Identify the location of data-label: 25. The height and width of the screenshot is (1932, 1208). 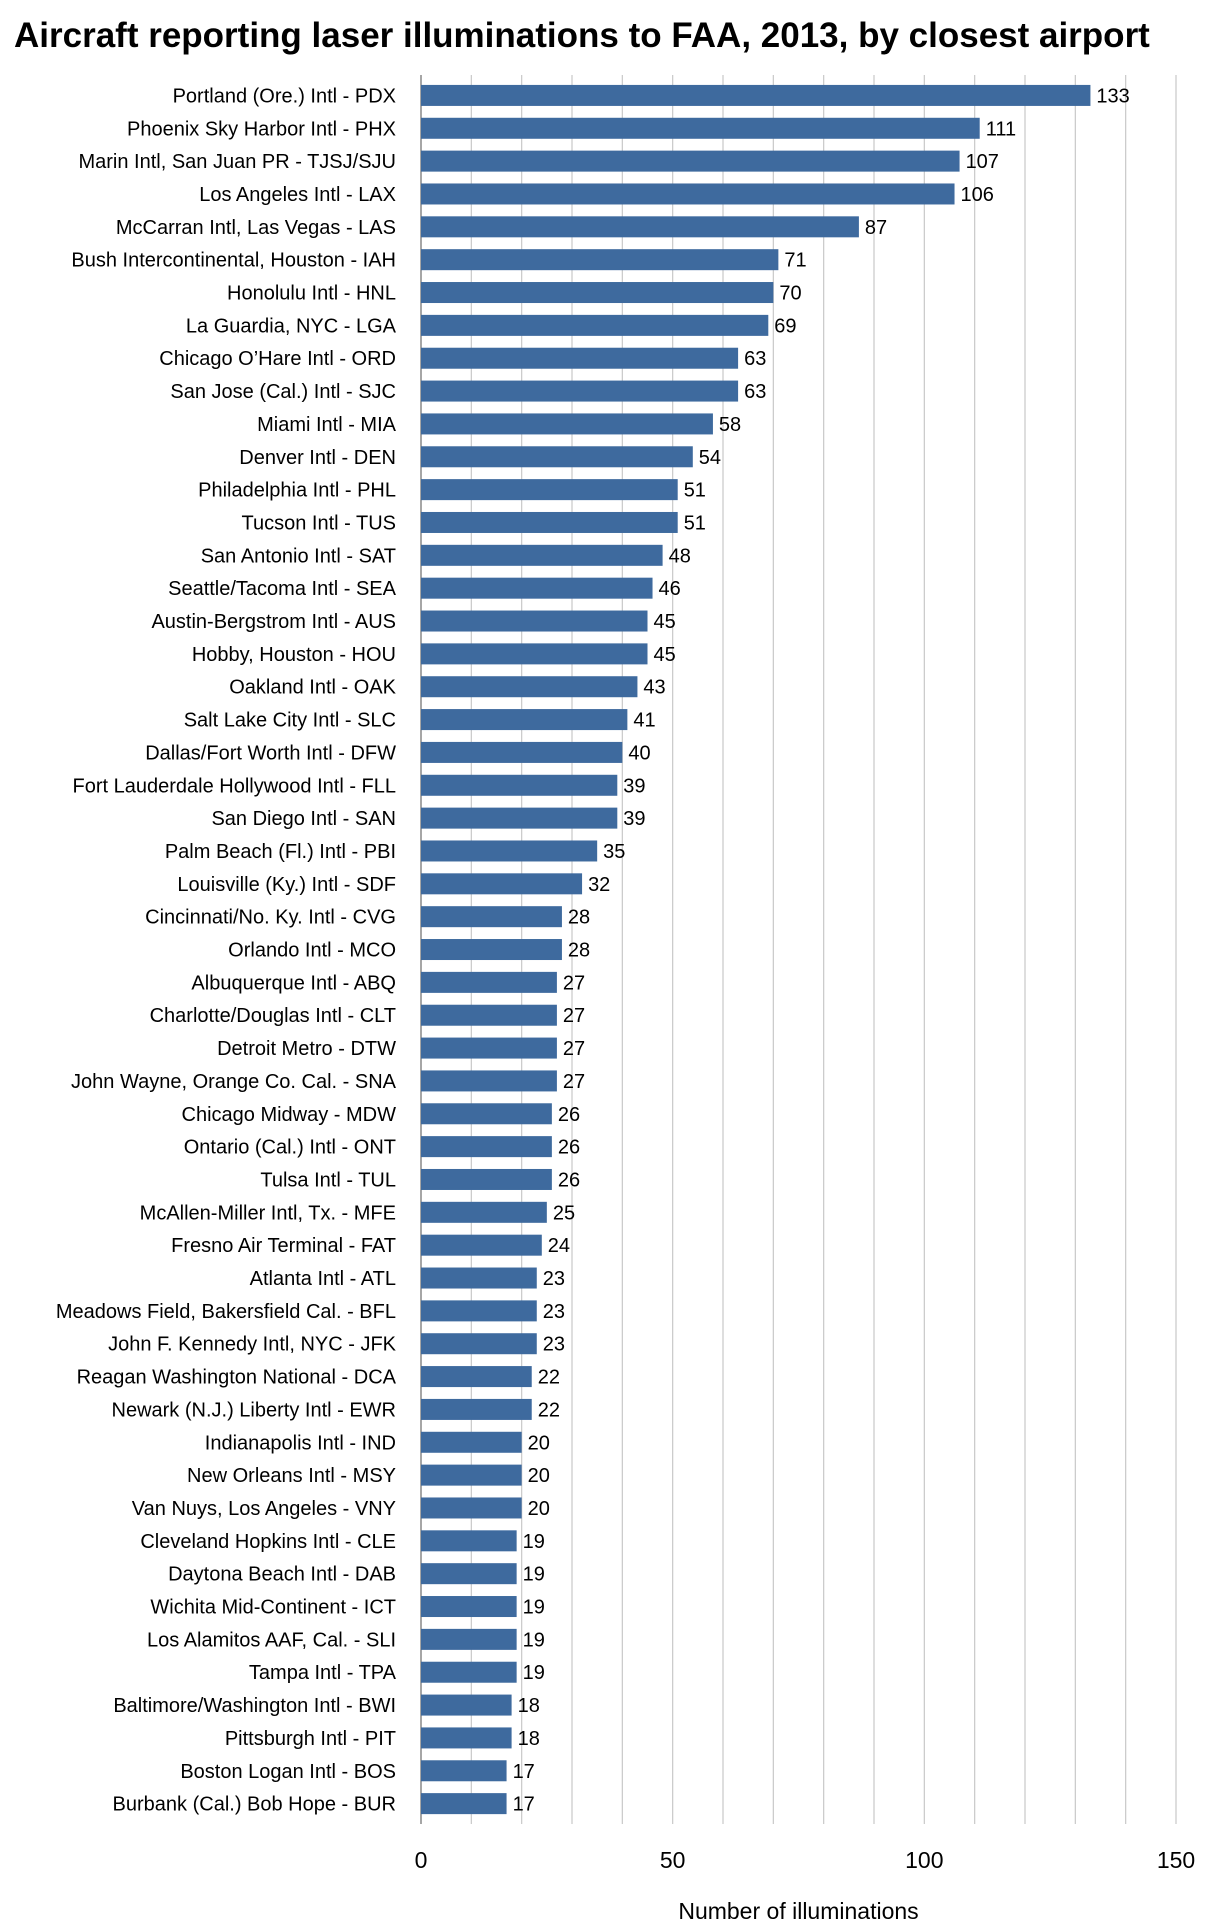
(564, 1213).